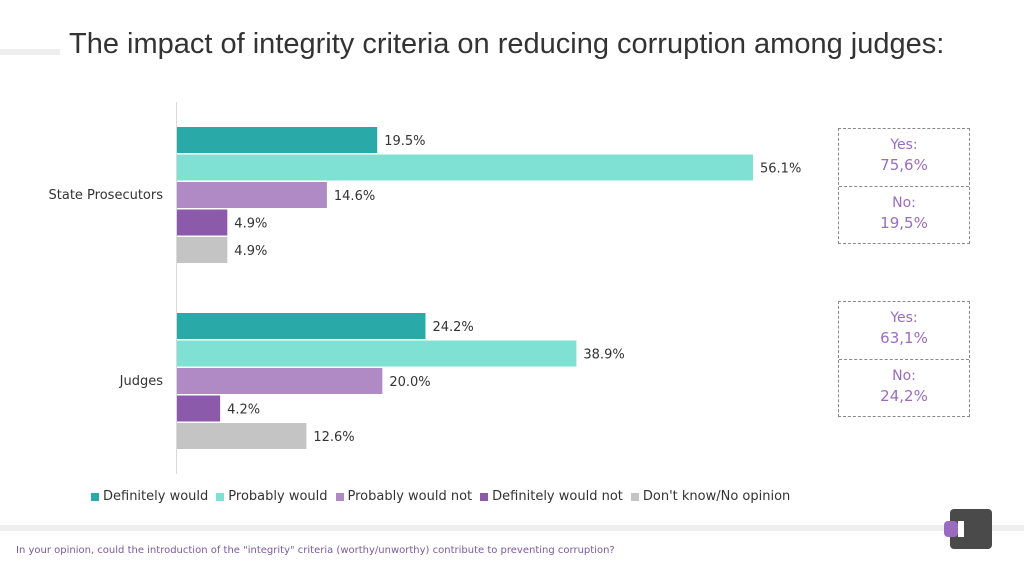 The image size is (1024, 576). I want to click on data-label: 14.6%, so click(354, 196).